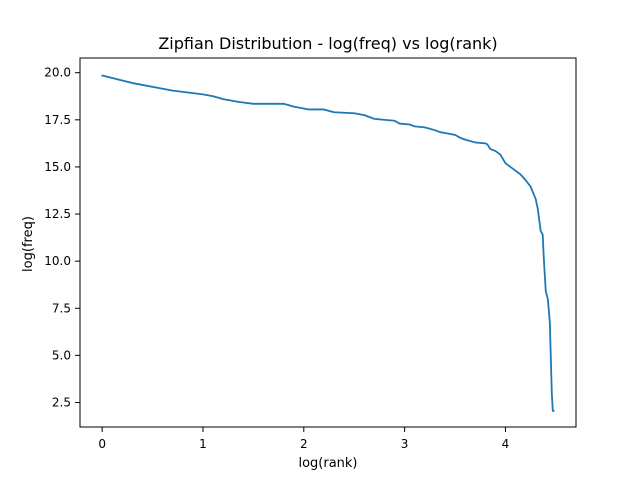 Image resolution: width=640 pixels, height=480 pixels. Describe the element at coordinates (327, 463) in the screenshot. I see `x-axis-label: log(rank)` at that location.